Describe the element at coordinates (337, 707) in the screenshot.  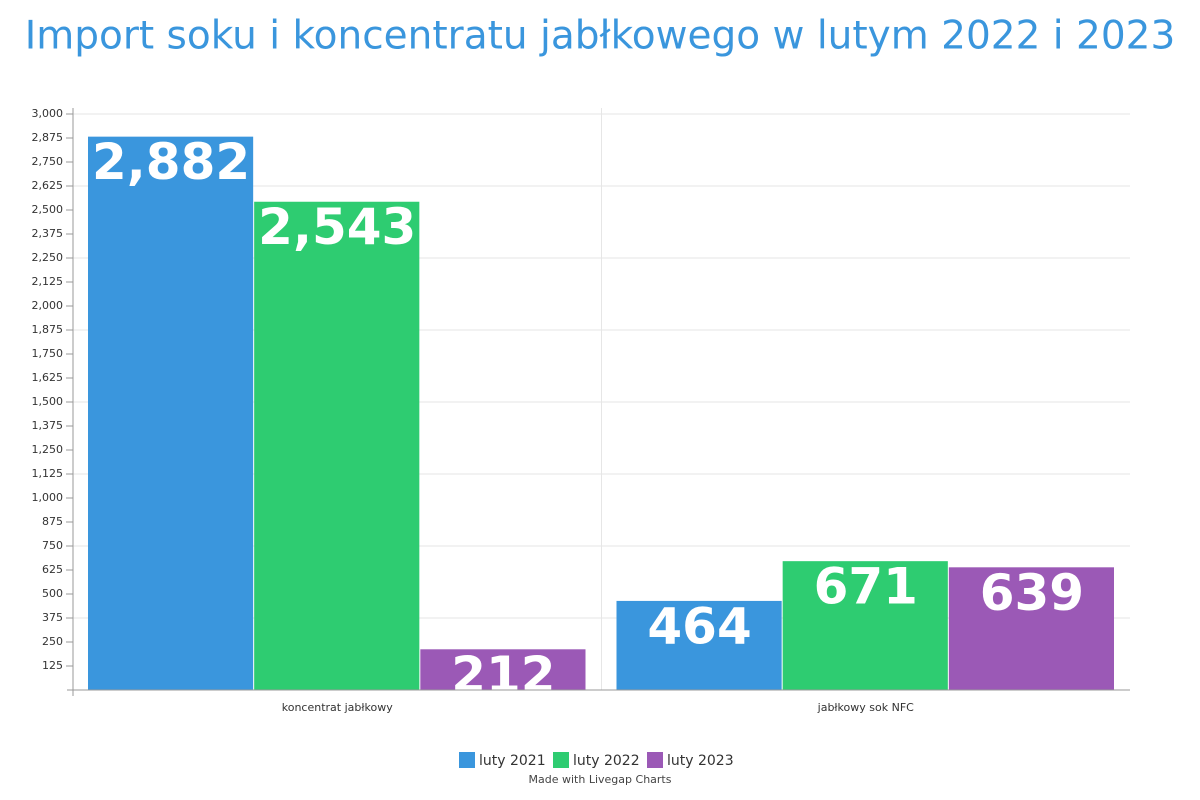
I see `x-tick-label: koncentrat jabłkowy` at that location.